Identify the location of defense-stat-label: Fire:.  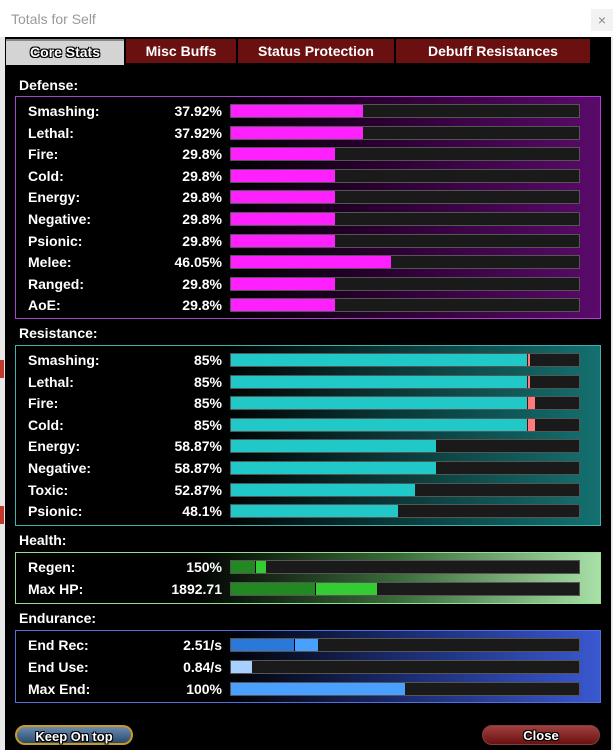
(43, 154).